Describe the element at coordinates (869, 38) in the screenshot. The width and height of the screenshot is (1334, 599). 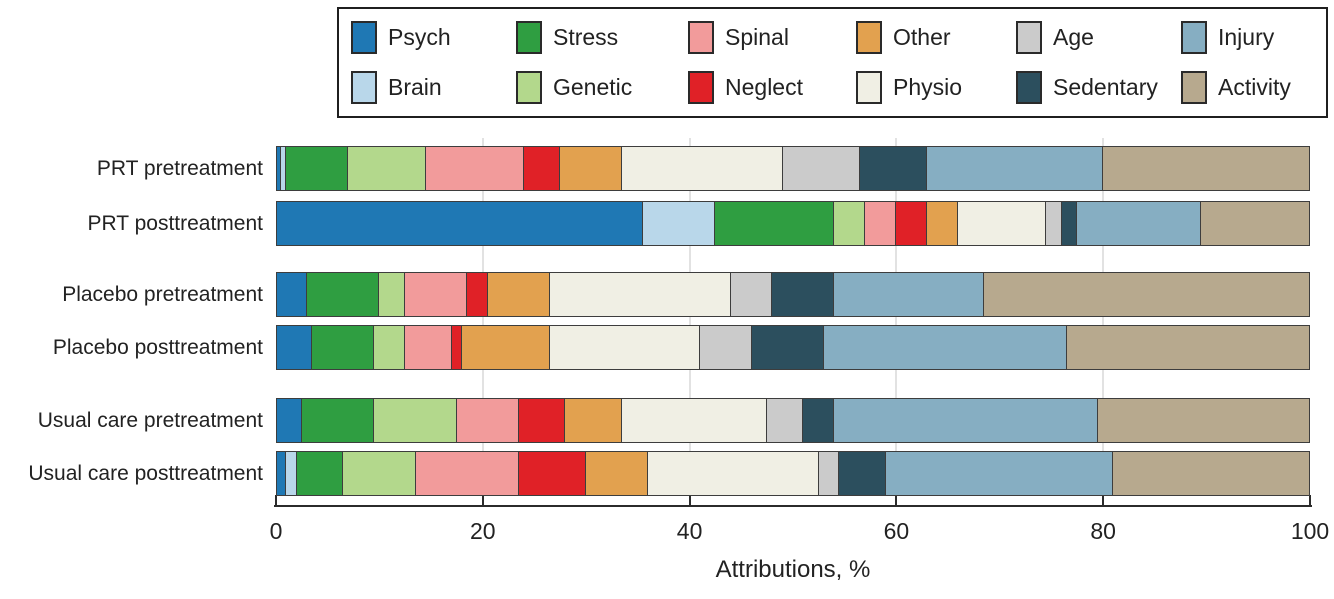
I see `legend-swatch-other` at that location.